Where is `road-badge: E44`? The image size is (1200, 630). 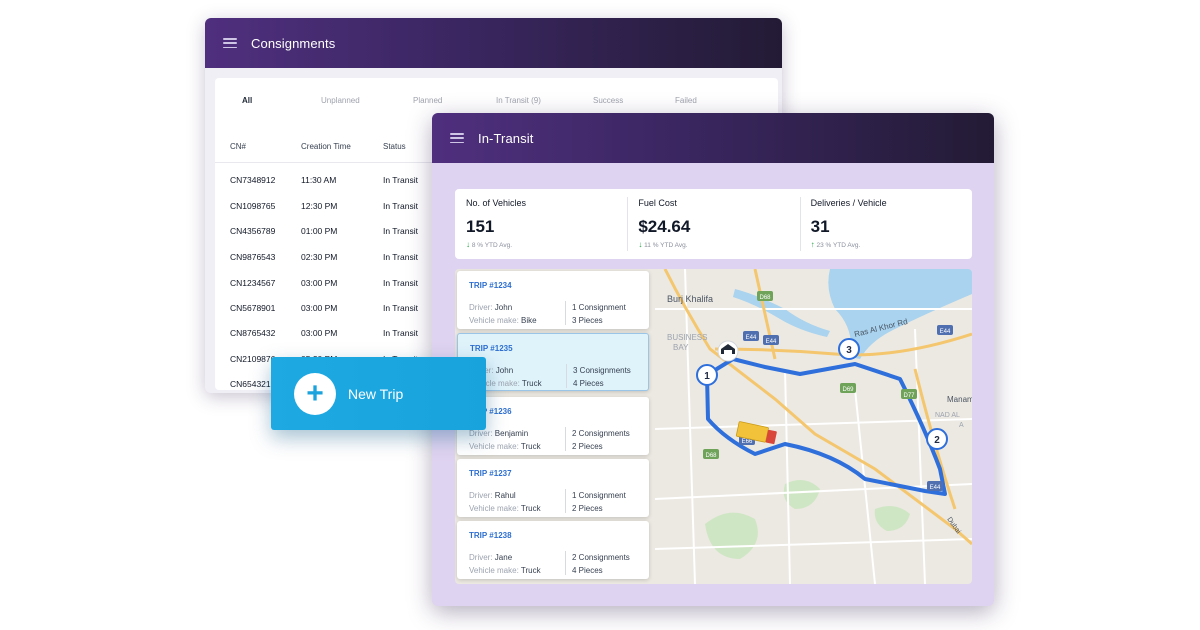
road-badge: E44 is located at coordinates (771, 340).